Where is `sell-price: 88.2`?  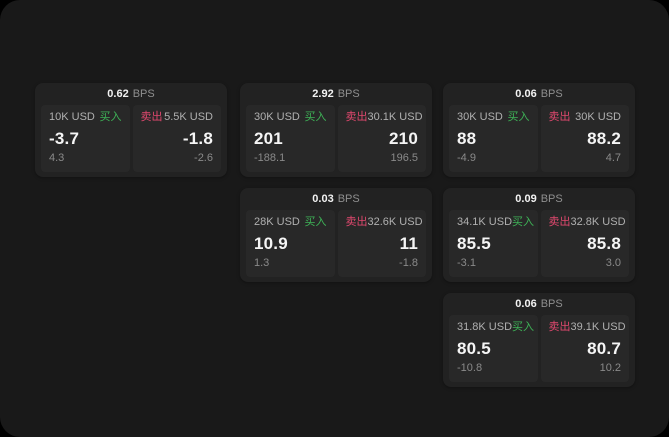
sell-price: 88.2 is located at coordinates (604, 138).